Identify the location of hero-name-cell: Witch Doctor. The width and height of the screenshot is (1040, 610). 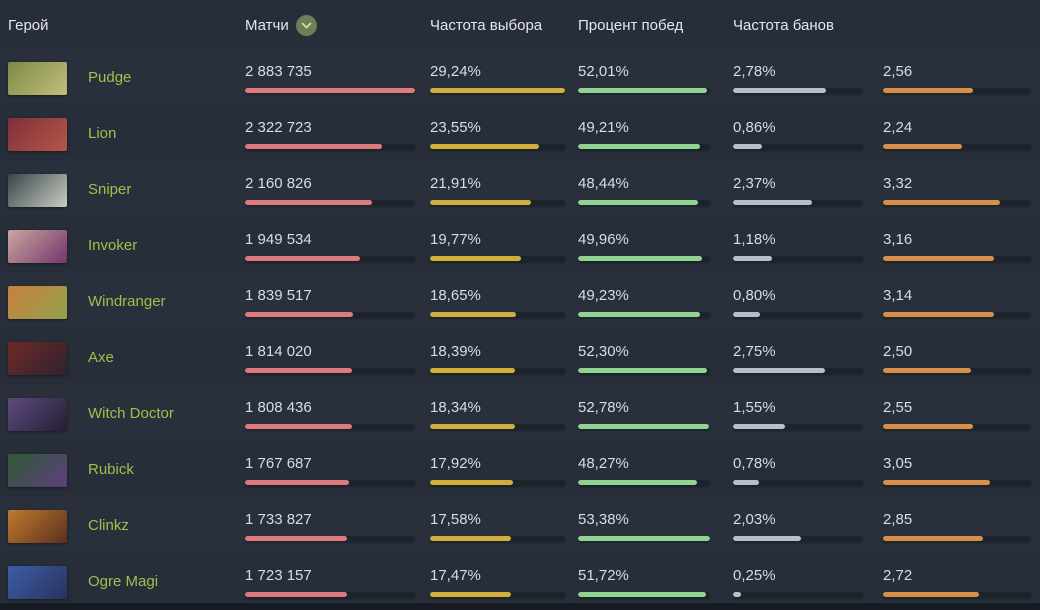
(162, 414).